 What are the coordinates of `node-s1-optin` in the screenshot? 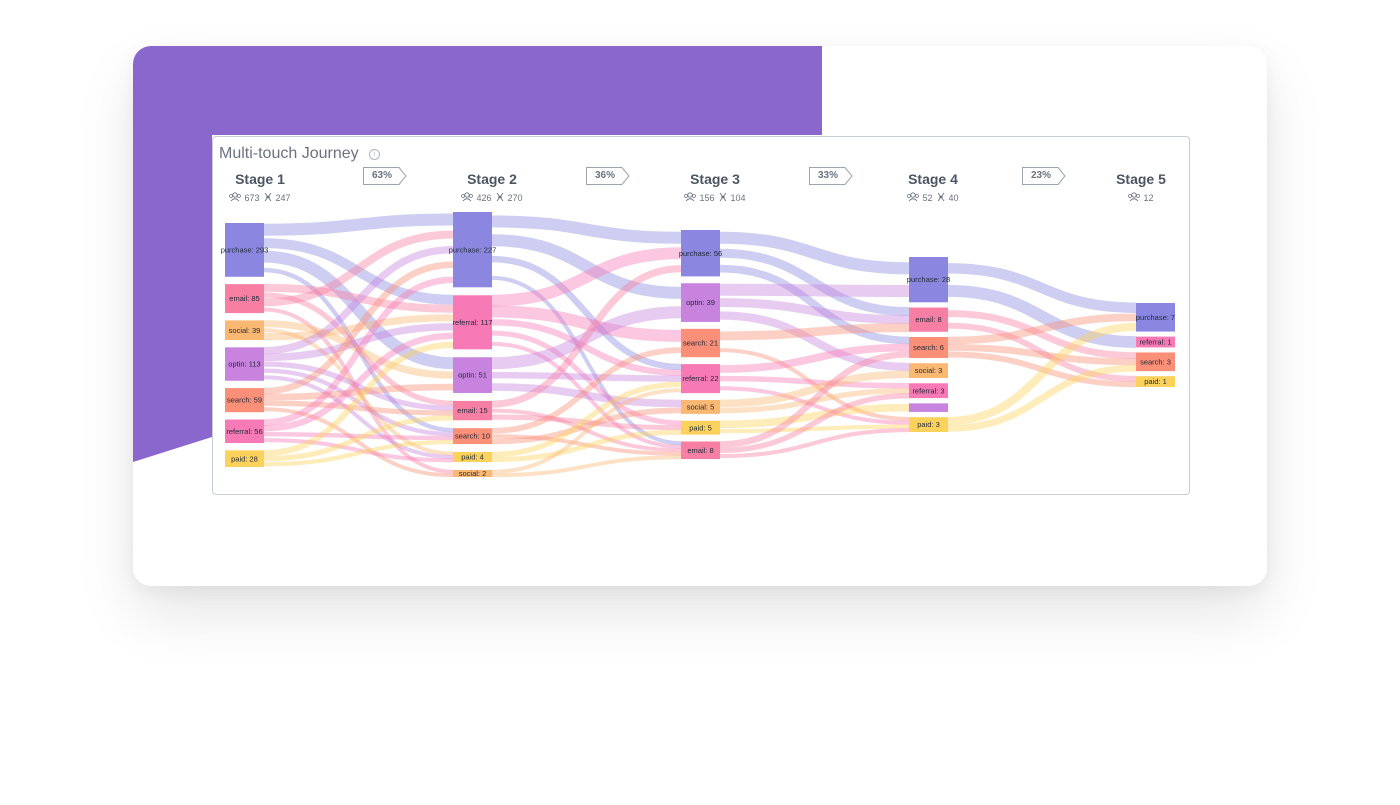 It's located at (244, 364).